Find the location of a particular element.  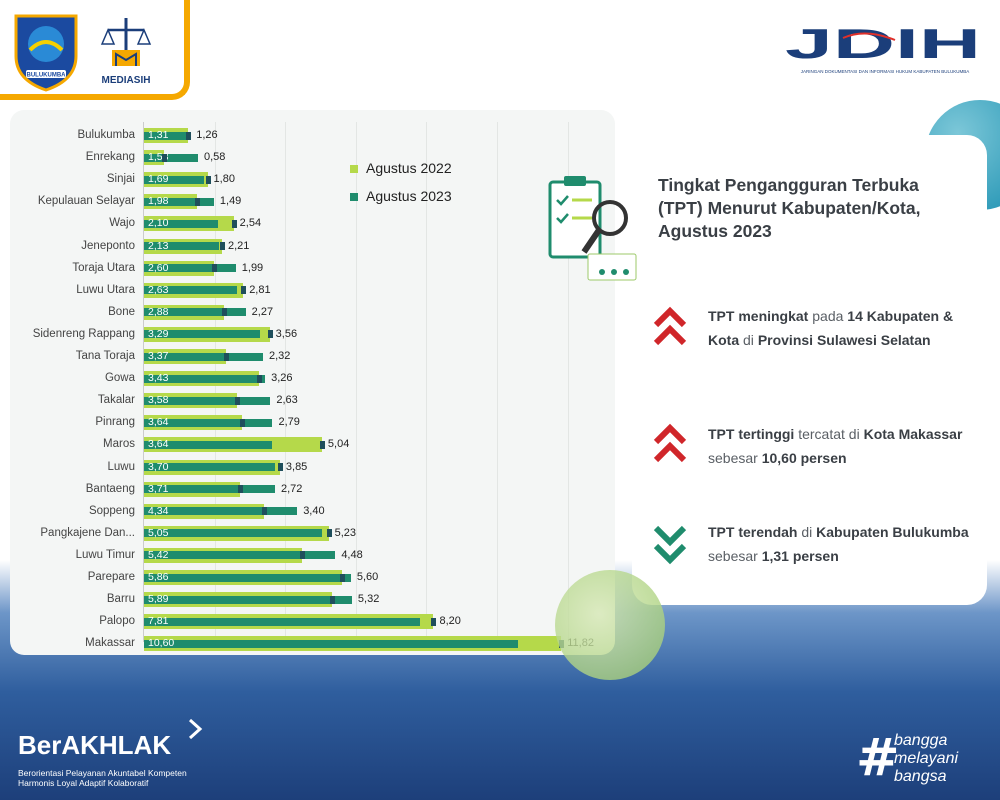

category-label: Makassar is located at coordinates (110, 643).